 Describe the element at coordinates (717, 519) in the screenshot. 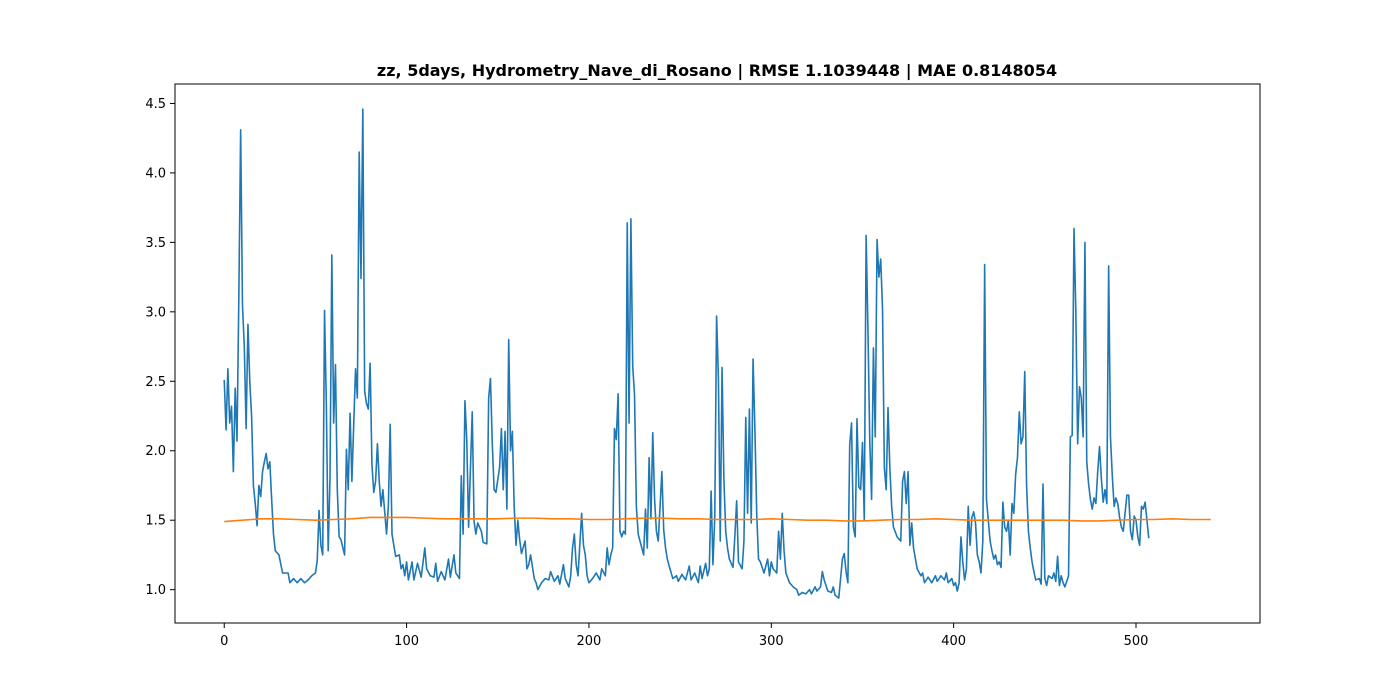

I see `series-line-predicted` at that location.